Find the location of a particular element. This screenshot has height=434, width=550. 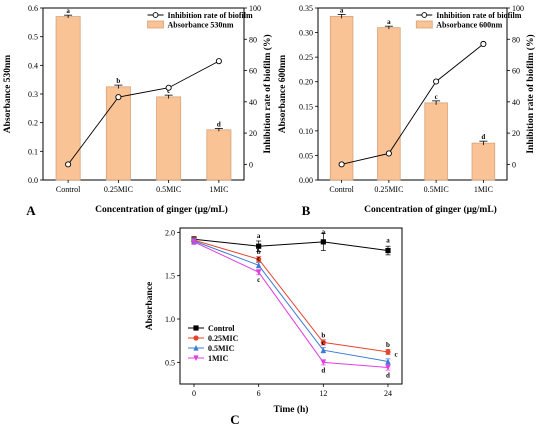

panel-a-legend-label: Inhibition rate of biofilm is located at coordinates (210, 15).